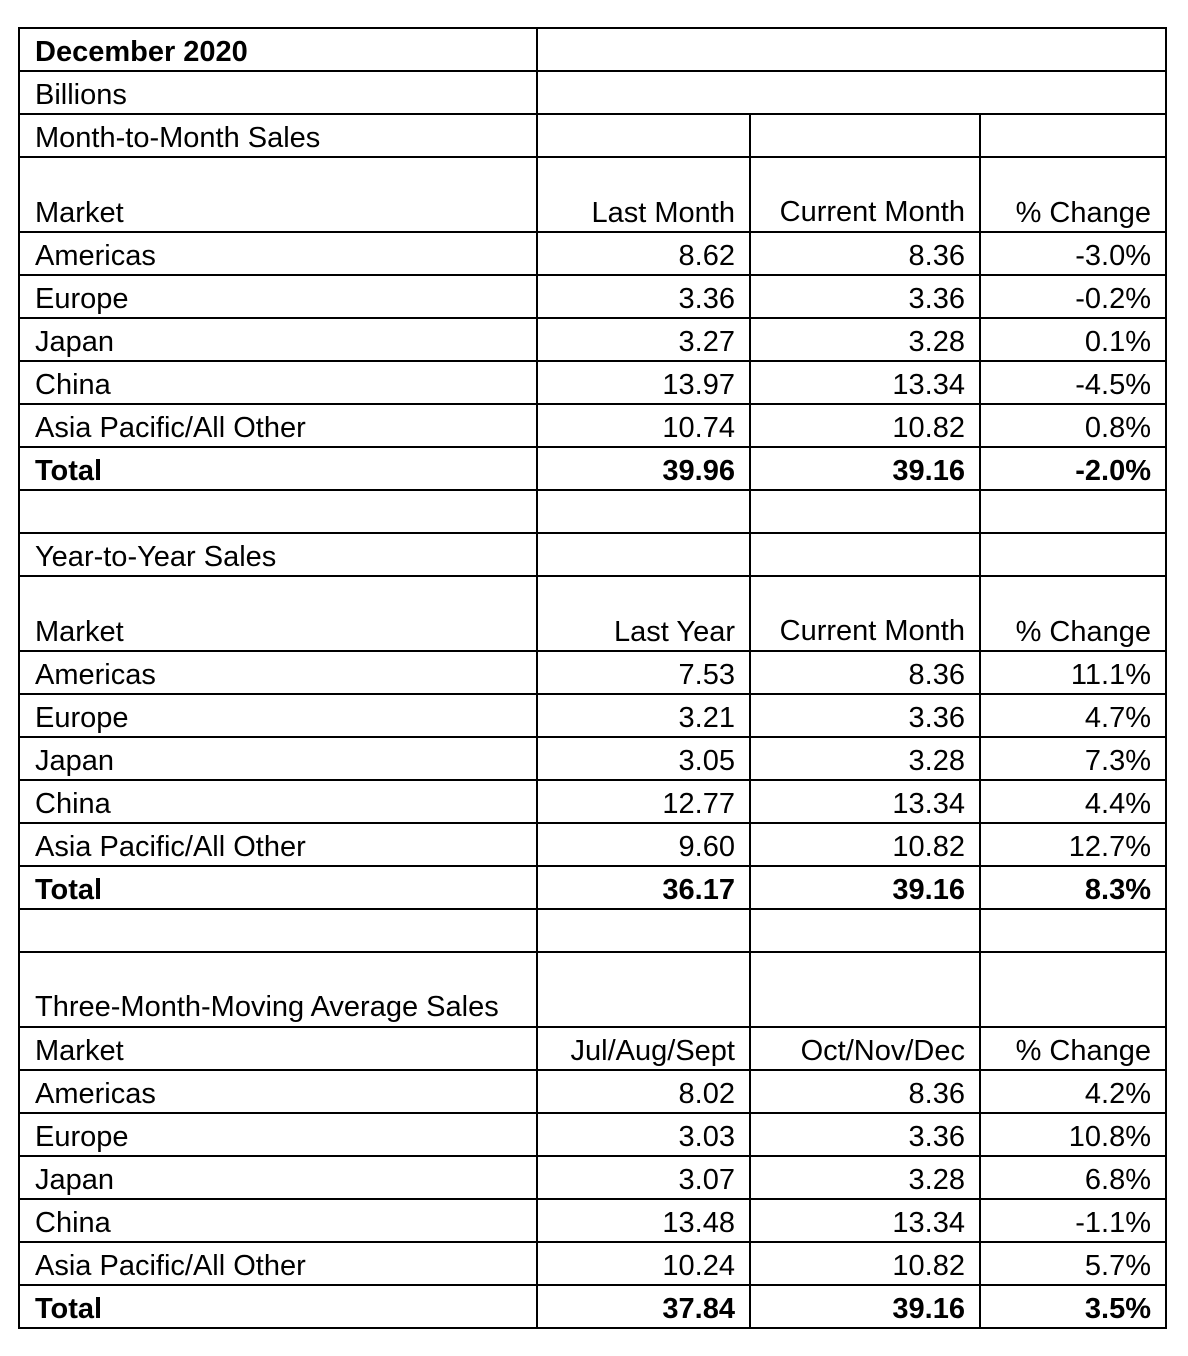 The height and width of the screenshot is (1356, 1188). What do you see at coordinates (1073, 382) in the screenshot?
I see `change-cell: -4.5%` at bounding box center [1073, 382].